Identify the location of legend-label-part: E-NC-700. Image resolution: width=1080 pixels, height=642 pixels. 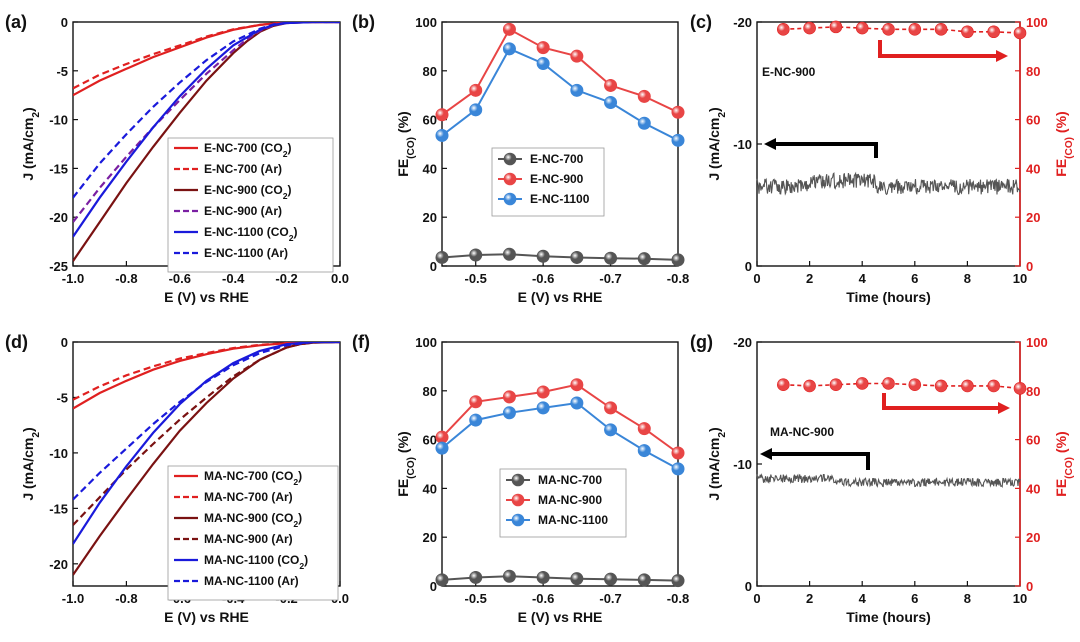
(557, 159).